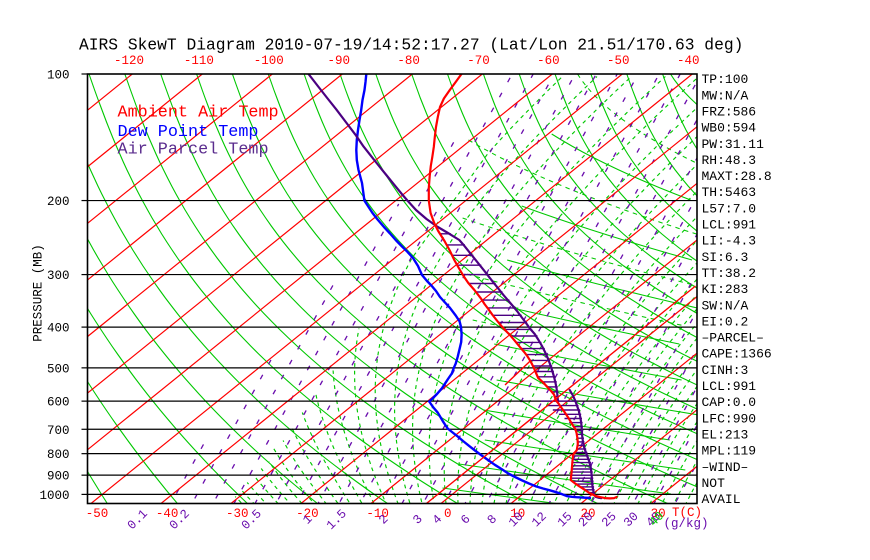 The image size is (870, 560). I want to click on svg-text: LFC:990, so click(729, 418).